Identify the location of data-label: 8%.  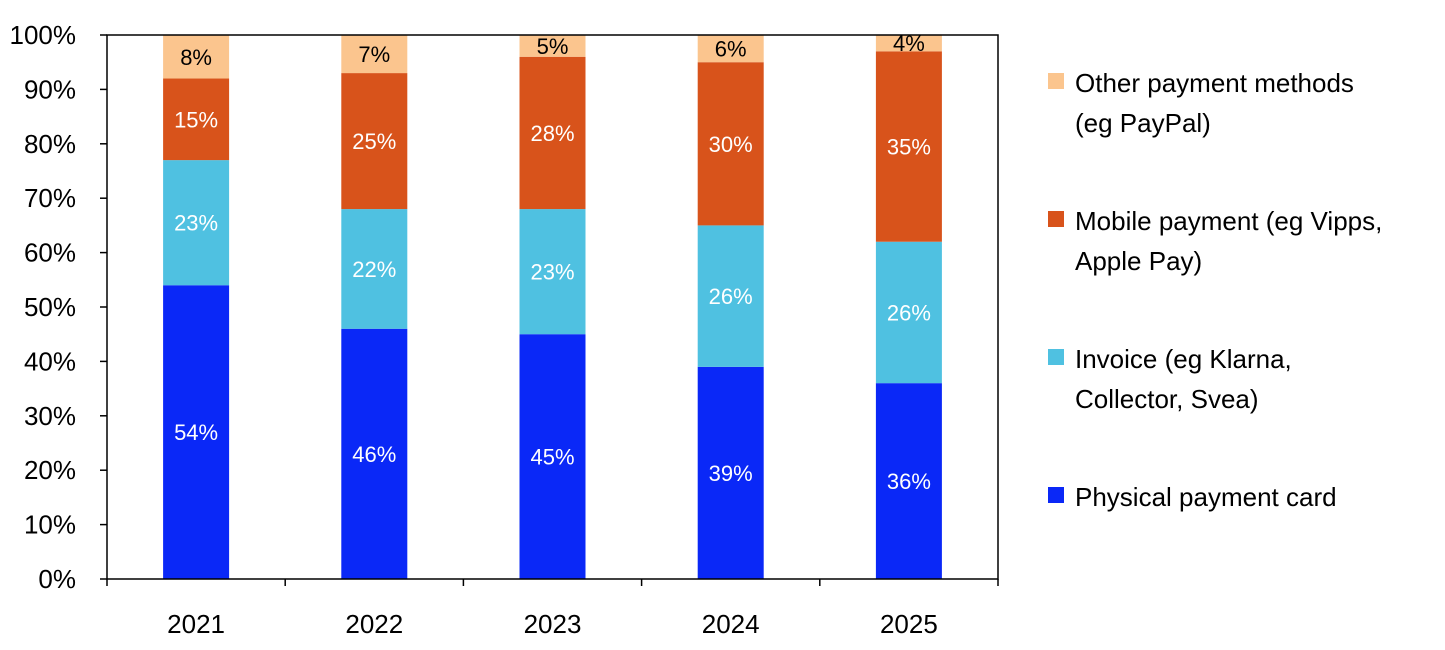
(196, 57).